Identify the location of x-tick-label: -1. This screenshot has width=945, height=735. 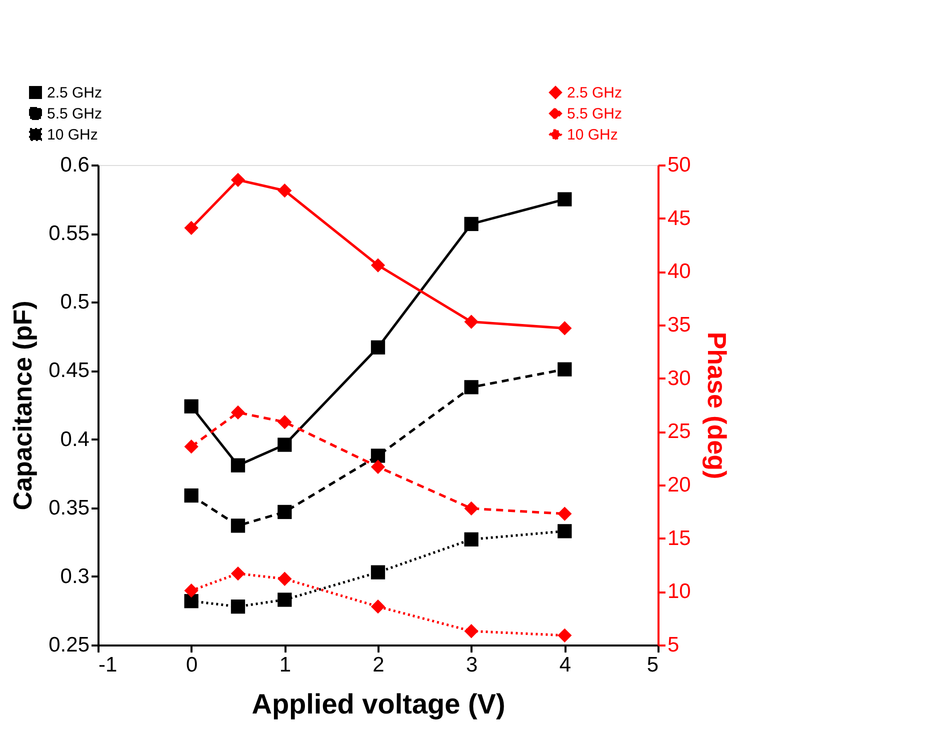
(108, 665).